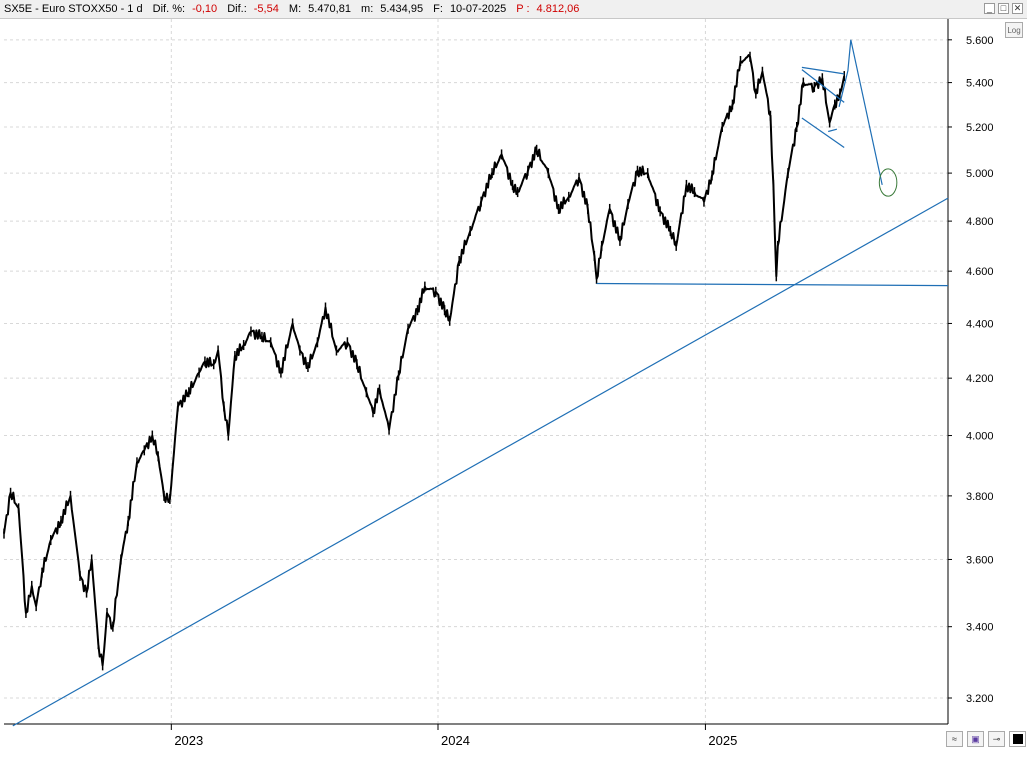  What do you see at coordinates (1017, 739) in the screenshot?
I see `color-icon` at bounding box center [1017, 739].